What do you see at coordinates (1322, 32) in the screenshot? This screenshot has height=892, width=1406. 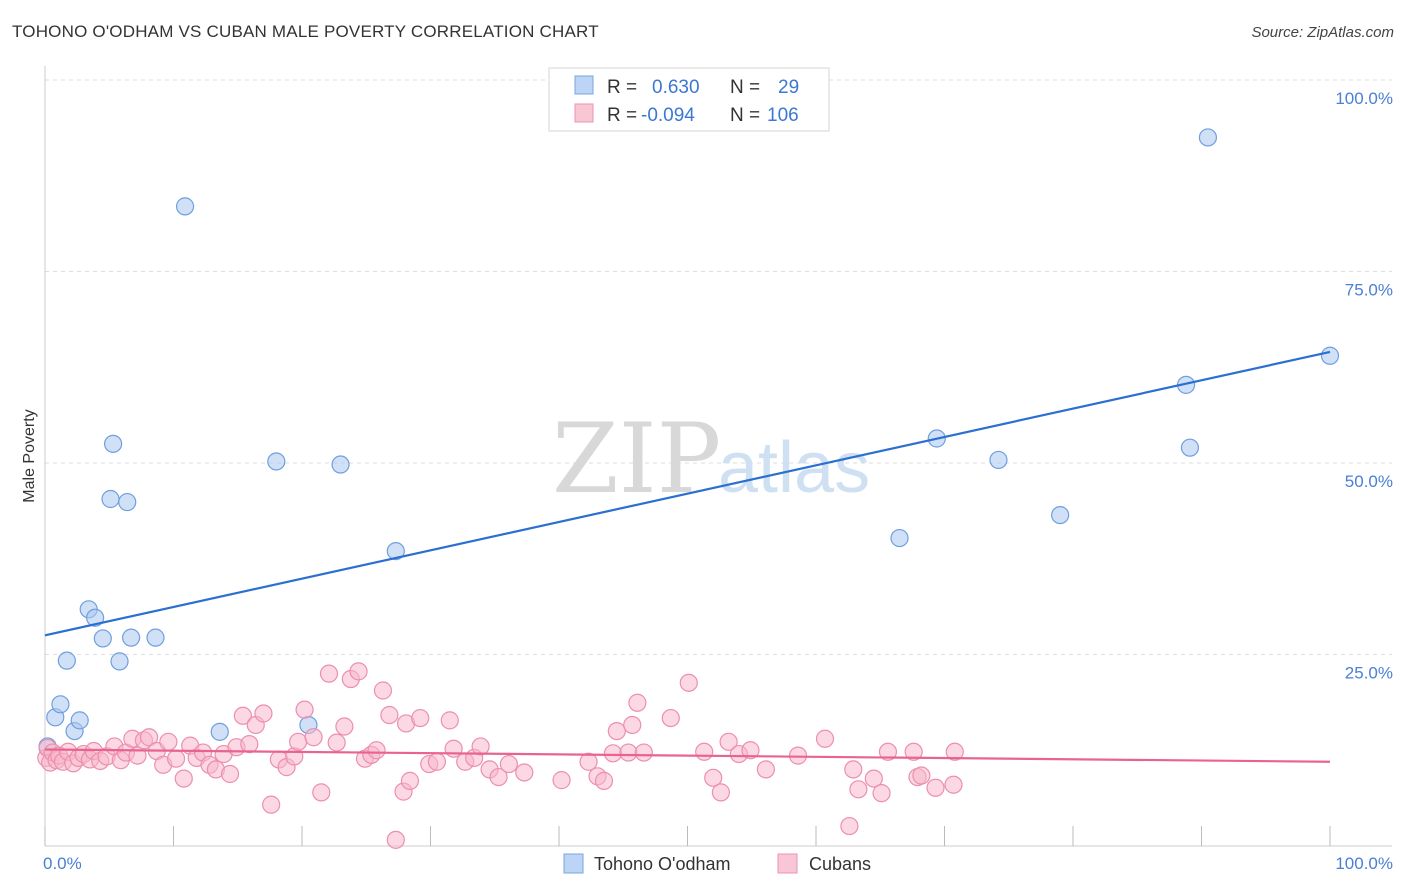 I see `chart-source: Source: ZipAtlas.com` at bounding box center [1322, 32].